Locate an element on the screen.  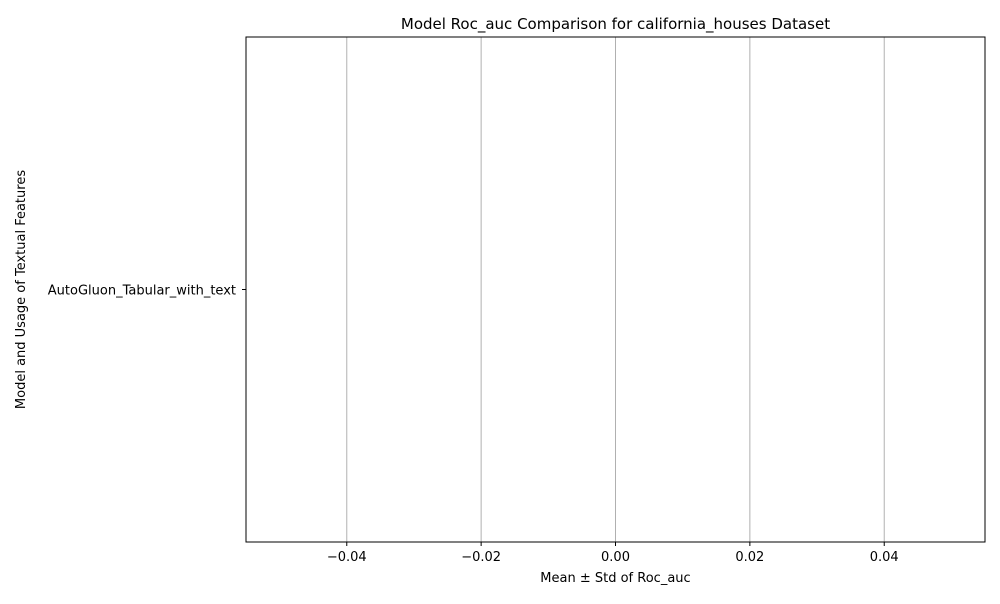
xtick-layer: −0.04 −0.02 0.00 0.02 0.04 is located at coordinates (613, 553).